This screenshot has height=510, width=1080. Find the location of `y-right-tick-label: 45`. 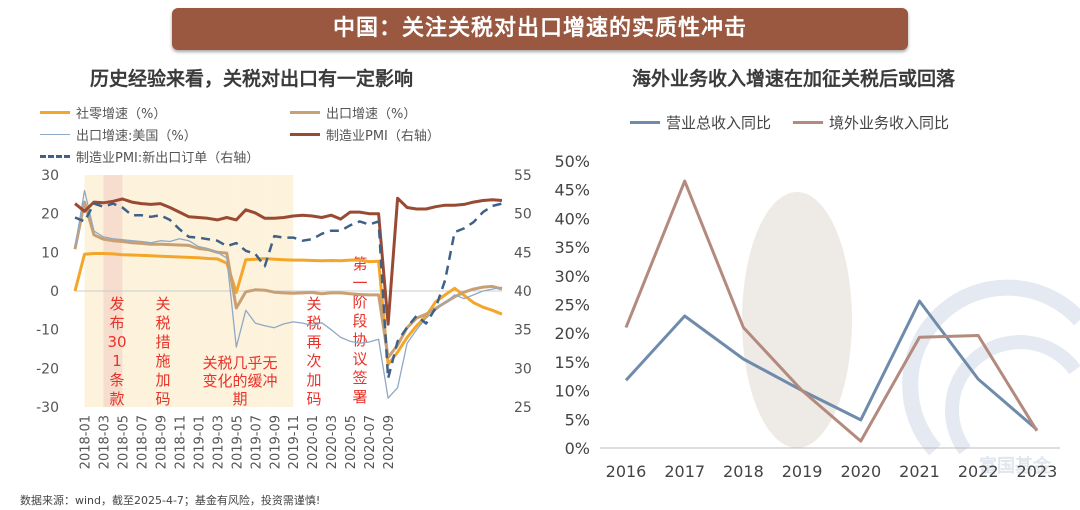

y-right-tick-label: 45 is located at coordinates (523, 253).